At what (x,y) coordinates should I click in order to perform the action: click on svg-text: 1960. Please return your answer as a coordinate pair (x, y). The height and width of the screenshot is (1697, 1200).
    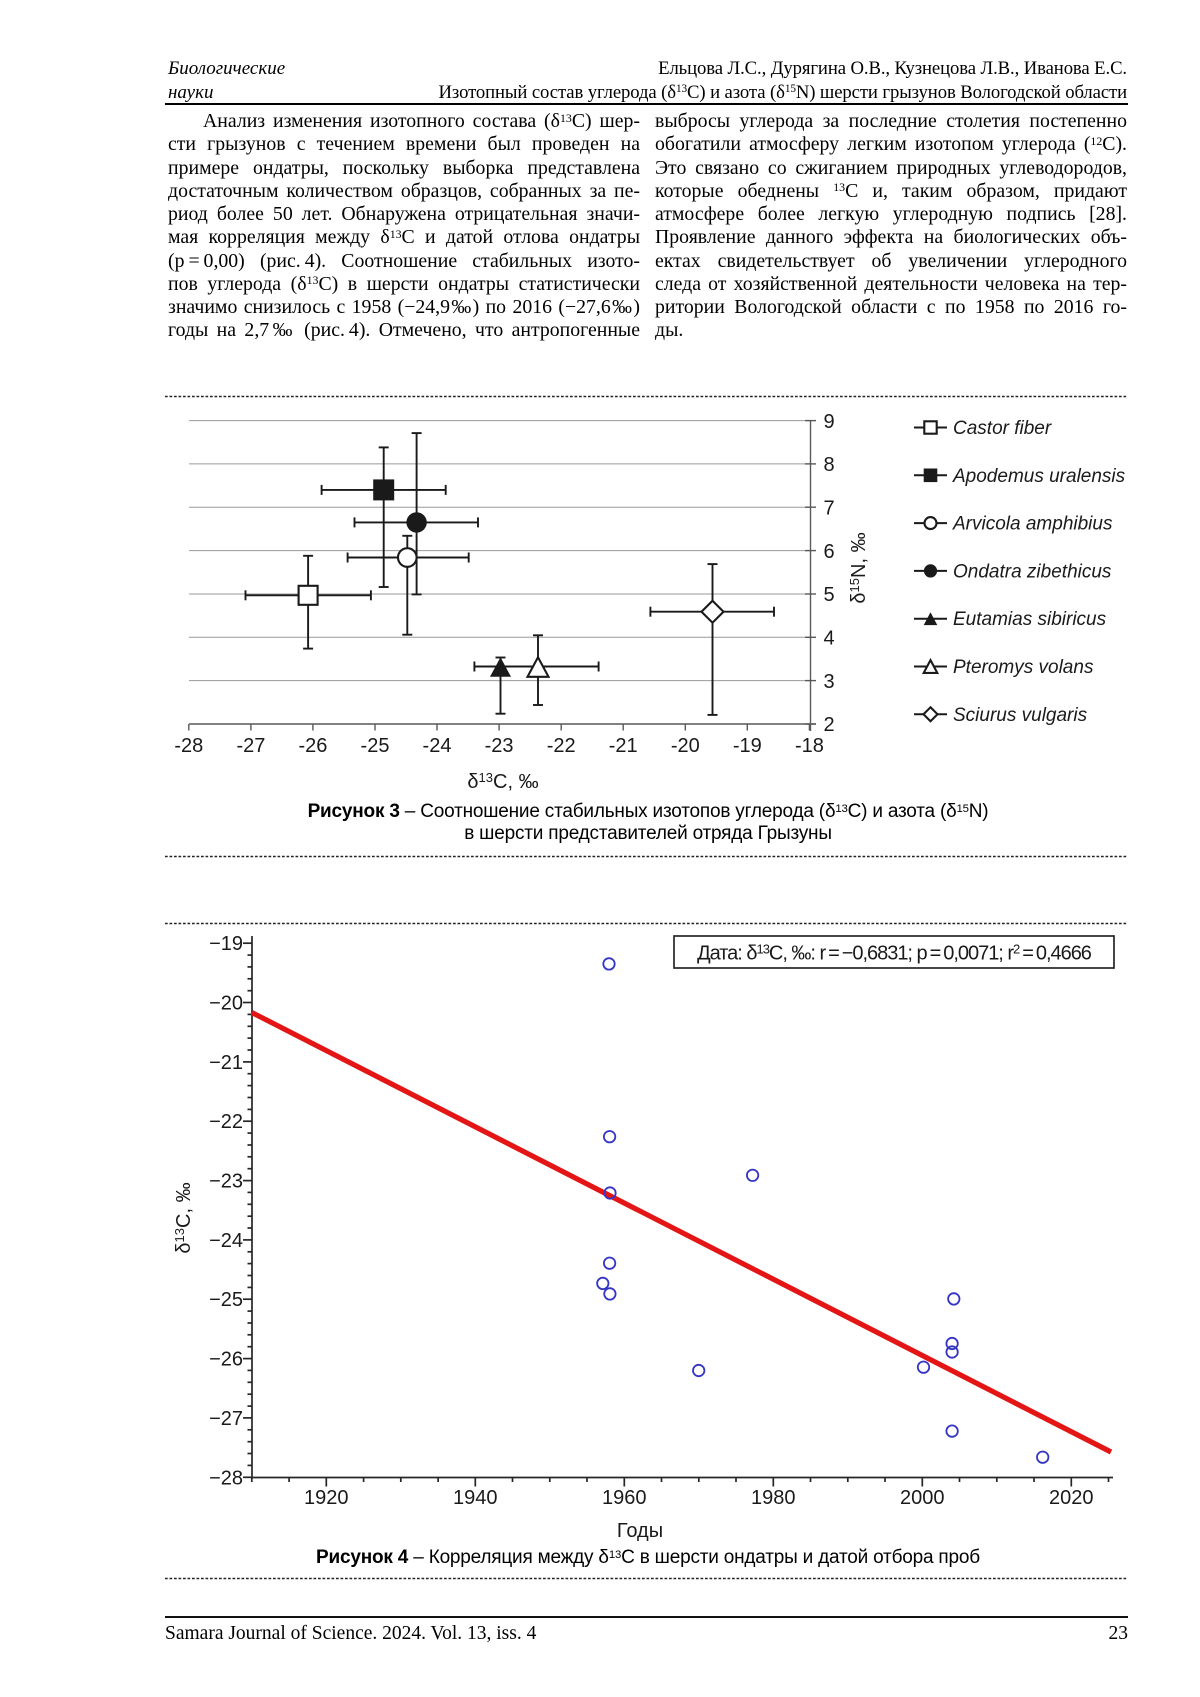
    Looking at the image, I should click on (624, 1498).